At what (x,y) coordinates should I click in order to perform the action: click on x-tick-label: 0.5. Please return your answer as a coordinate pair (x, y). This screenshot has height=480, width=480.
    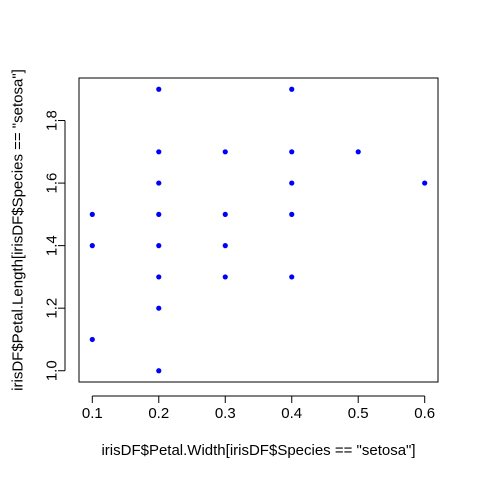
    Looking at the image, I should click on (358, 413).